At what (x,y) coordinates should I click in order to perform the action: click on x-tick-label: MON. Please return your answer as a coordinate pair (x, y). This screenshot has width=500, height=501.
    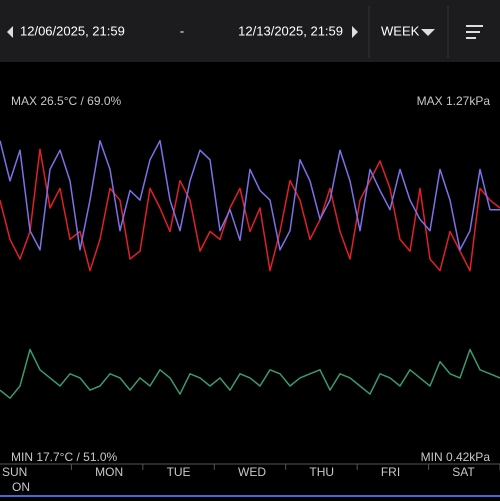
    Looking at the image, I should click on (109, 472).